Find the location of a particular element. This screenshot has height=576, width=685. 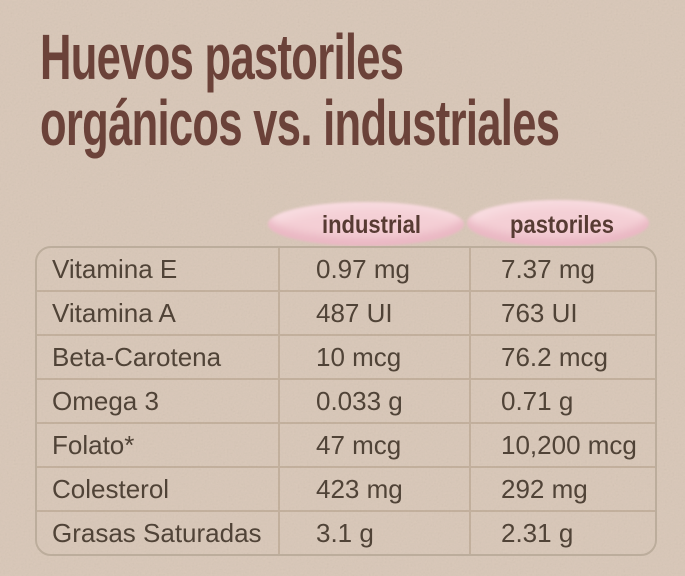

cell-industrial: 0.033 g is located at coordinates (373, 401).